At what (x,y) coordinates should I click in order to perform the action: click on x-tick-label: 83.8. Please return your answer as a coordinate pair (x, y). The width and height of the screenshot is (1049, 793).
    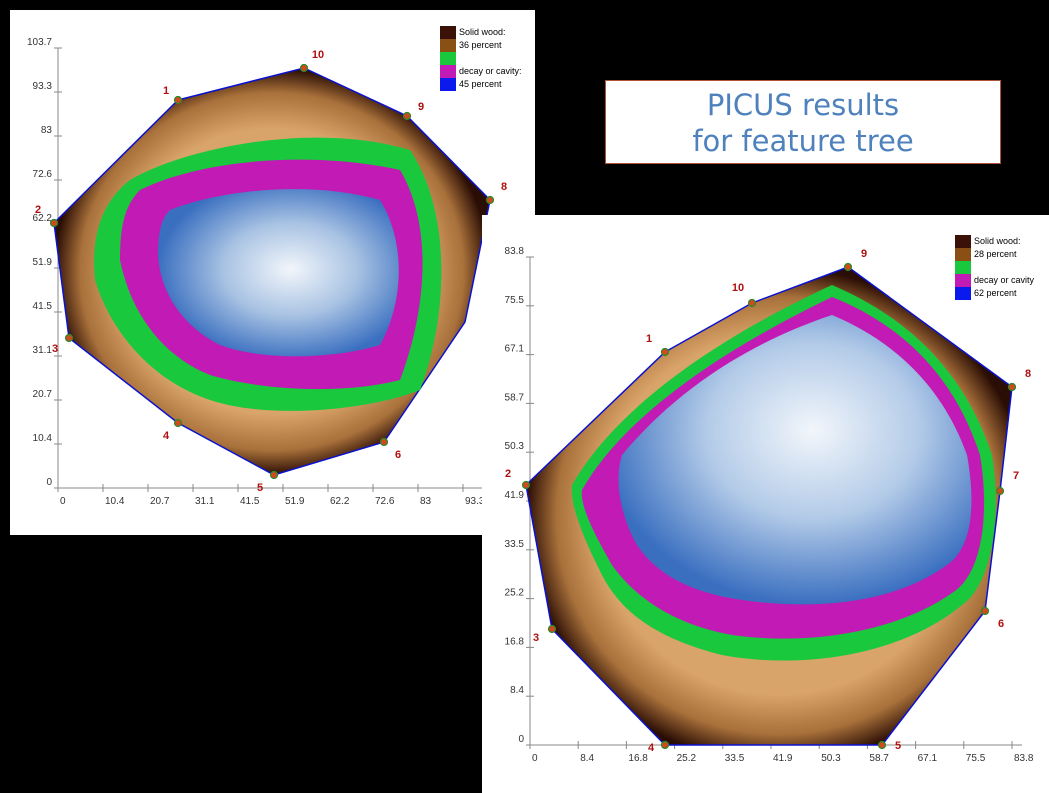
    Looking at the image, I should click on (1024, 758).